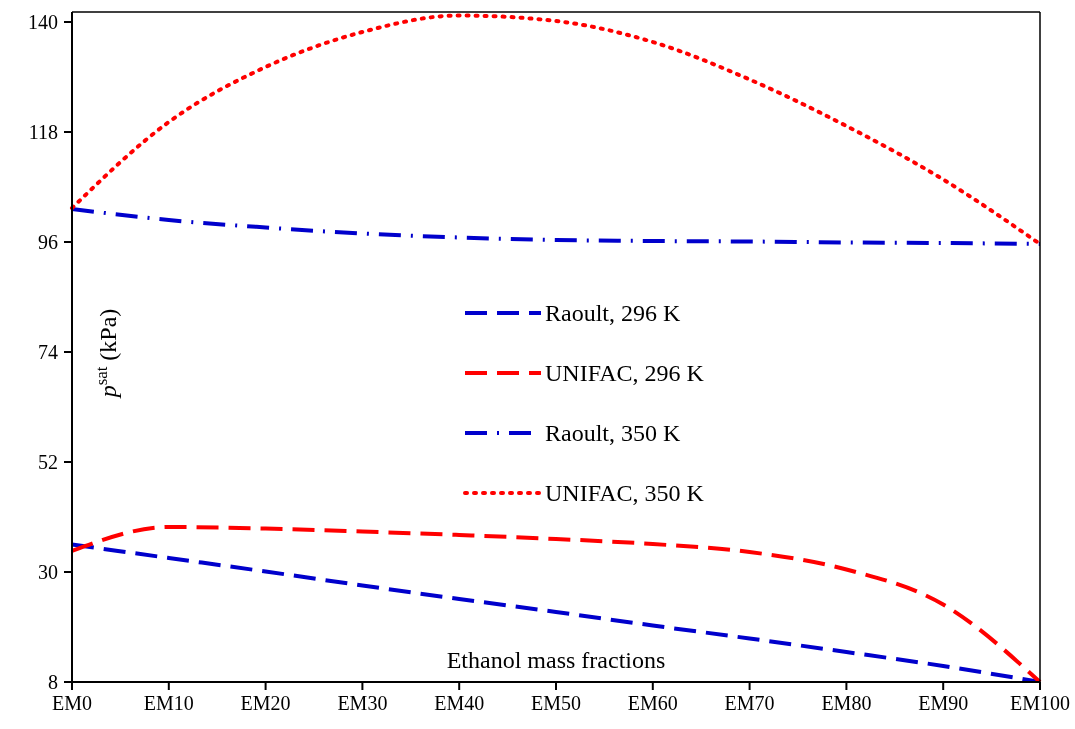  I want to click on legend-label: UNIFAC, 350 K, so click(624, 493).